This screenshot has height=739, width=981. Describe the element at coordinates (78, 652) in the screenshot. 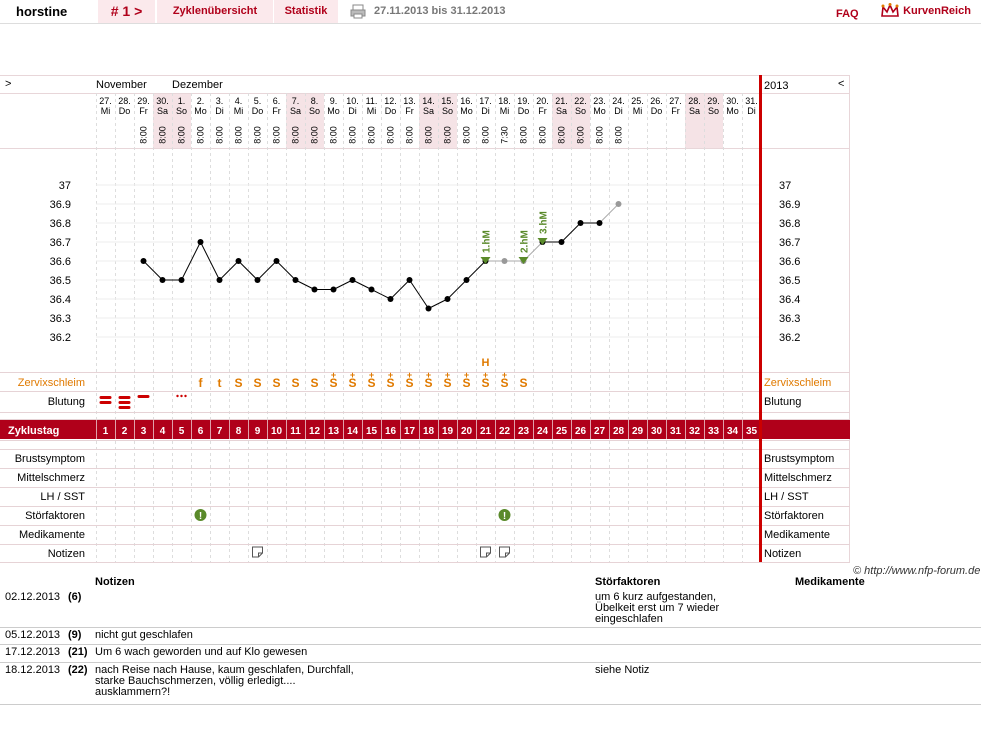

I see `note-cycleday: (21)` at that location.